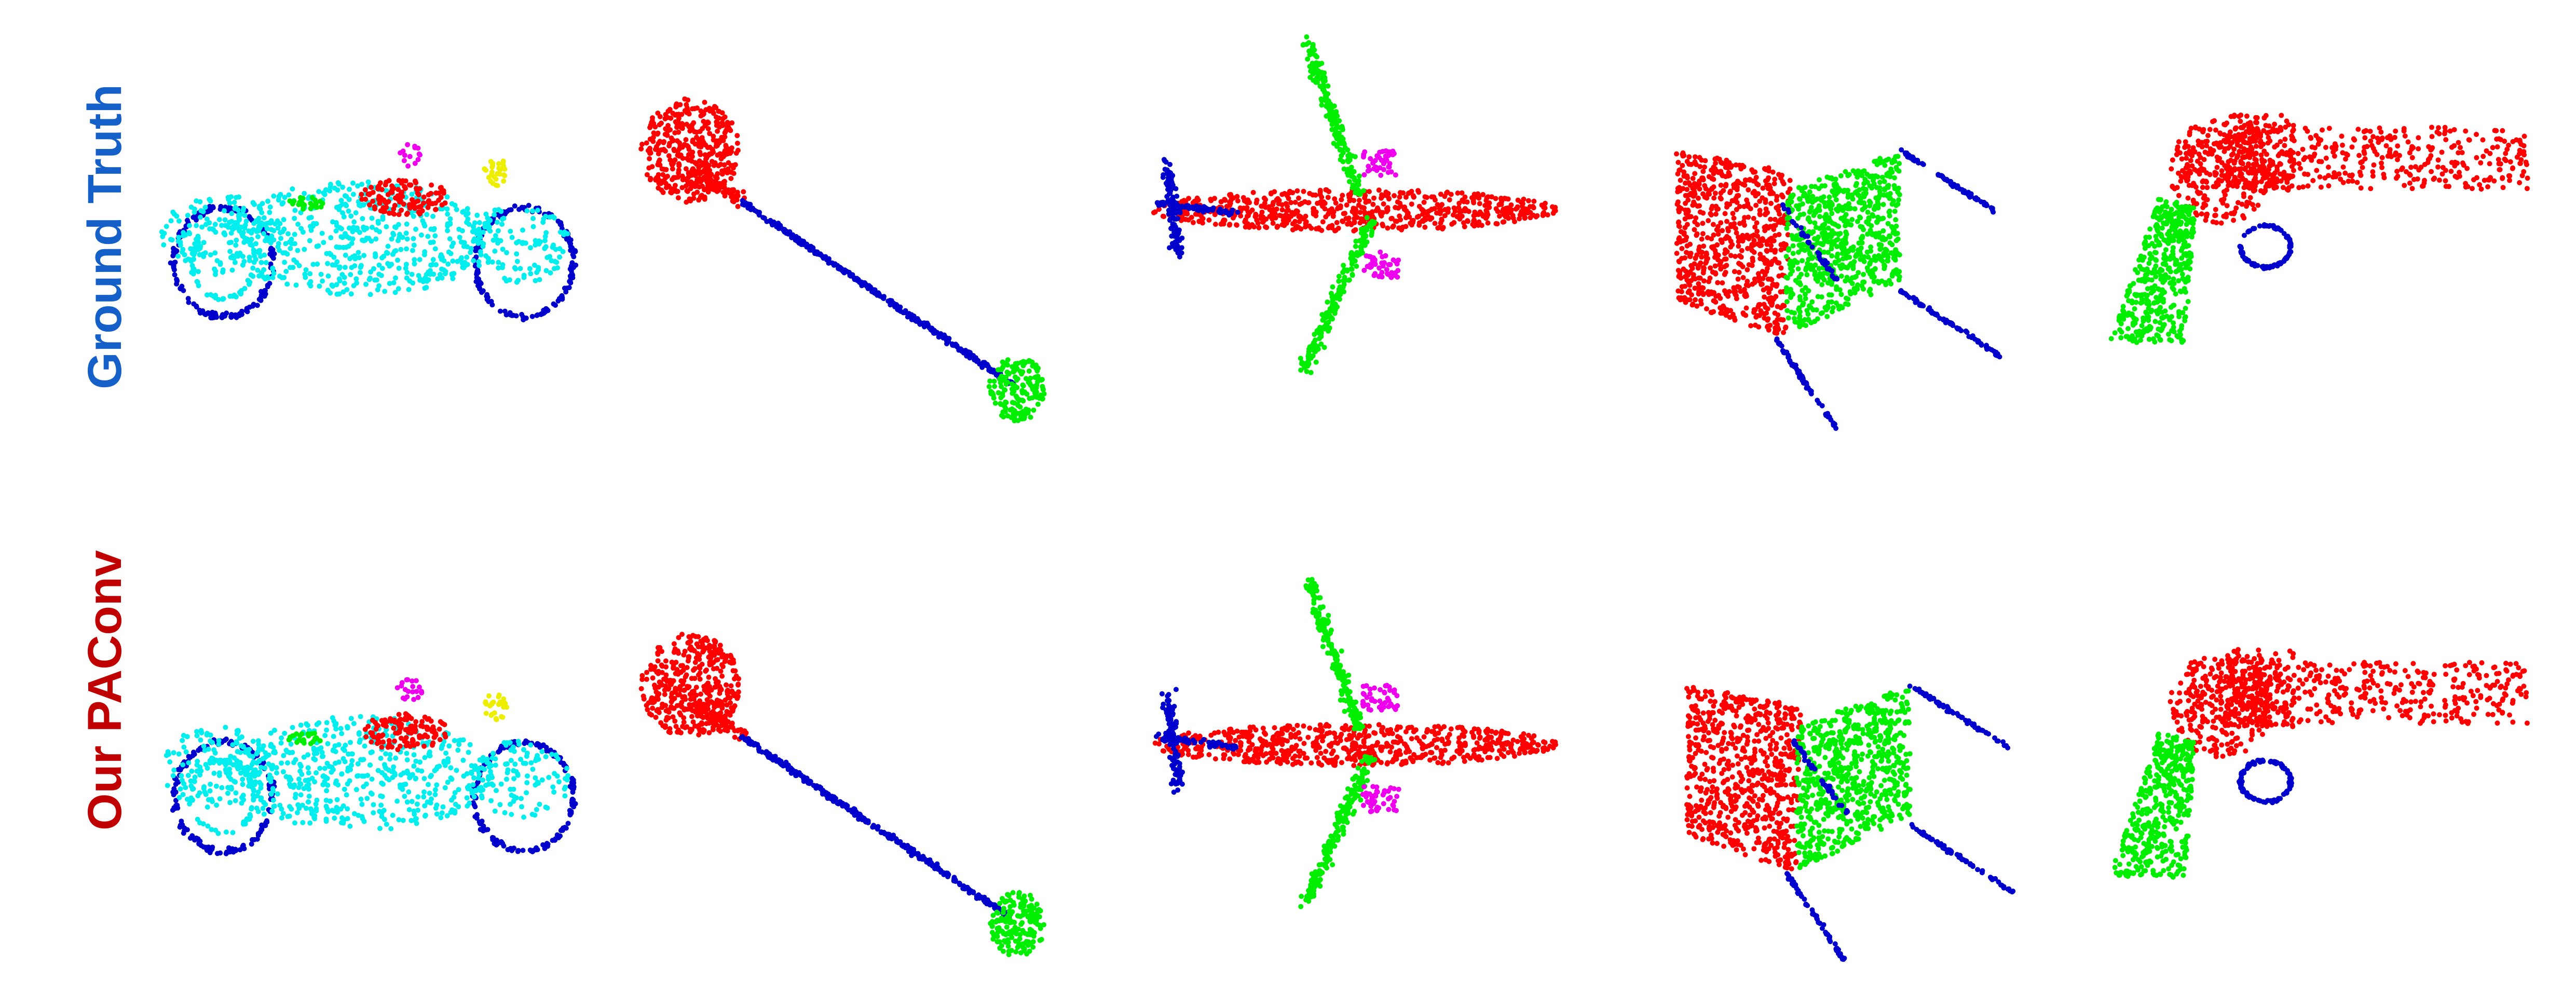  Describe the element at coordinates (2319, 228) in the screenshot. I see `pistol-gt-points` at that location.